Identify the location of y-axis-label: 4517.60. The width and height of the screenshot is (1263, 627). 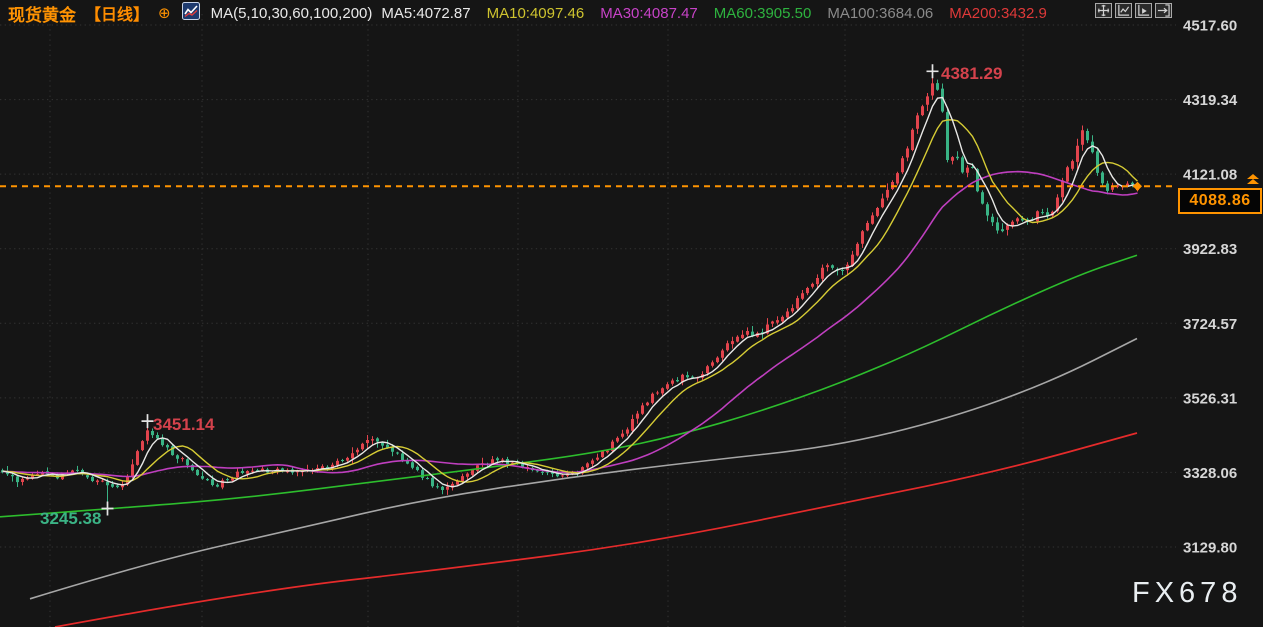
(1210, 26).